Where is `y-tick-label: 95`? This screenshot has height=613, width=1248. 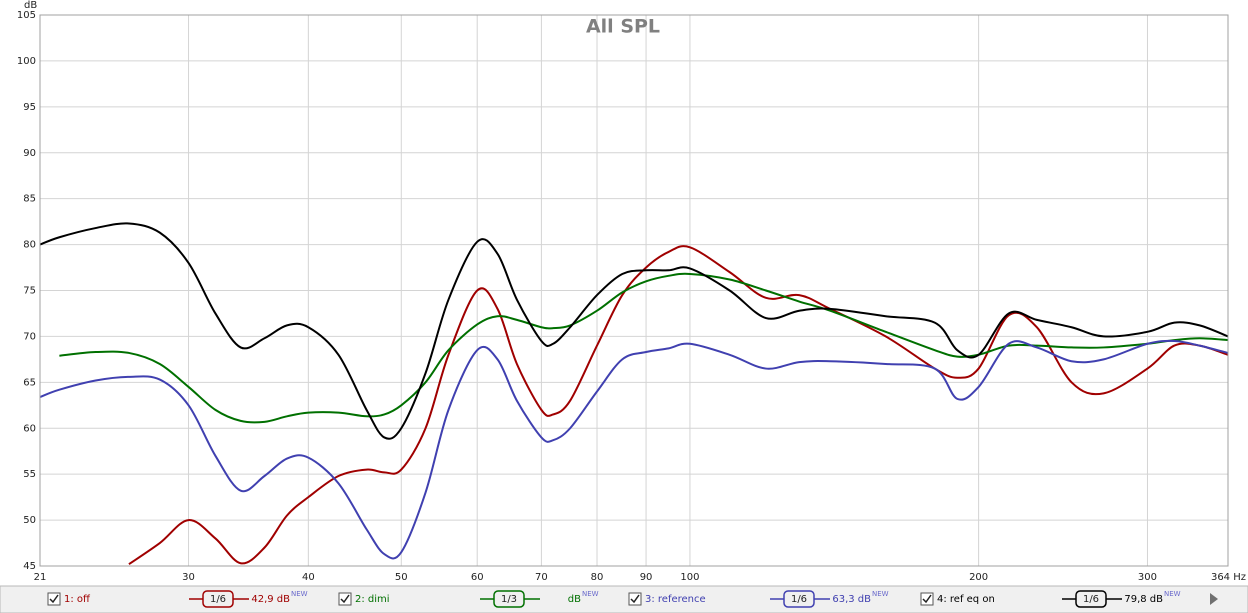
y-tick-label: 95 is located at coordinates (29, 107).